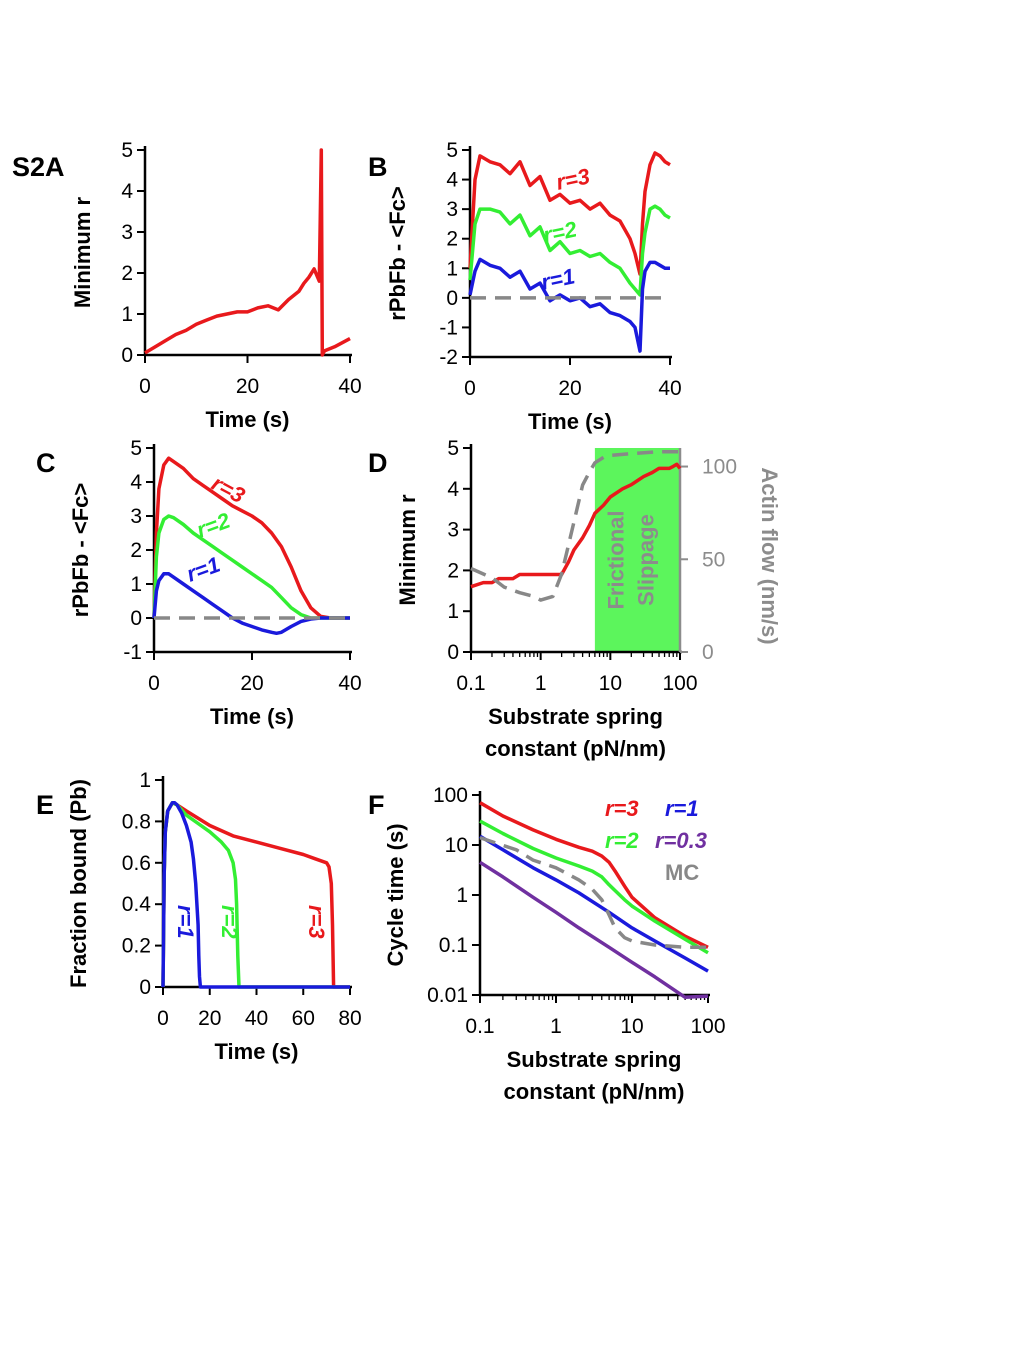 The image size is (1024, 1365). What do you see at coordinates (247, 252) in the screenshot?
I see `series-line-red` at bounding box center [247, 252].